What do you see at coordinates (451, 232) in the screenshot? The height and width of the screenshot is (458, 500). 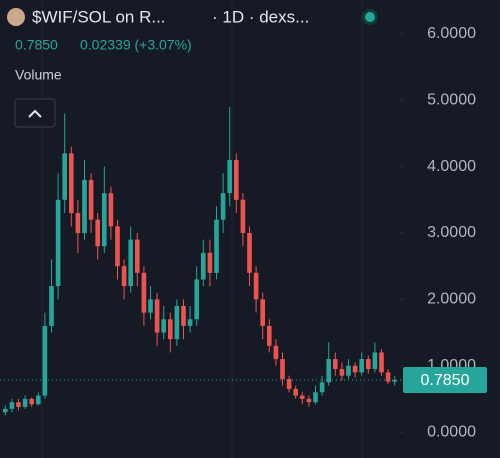 I see `y-tick-label: 3.0000` at bounding box center [451, 232].